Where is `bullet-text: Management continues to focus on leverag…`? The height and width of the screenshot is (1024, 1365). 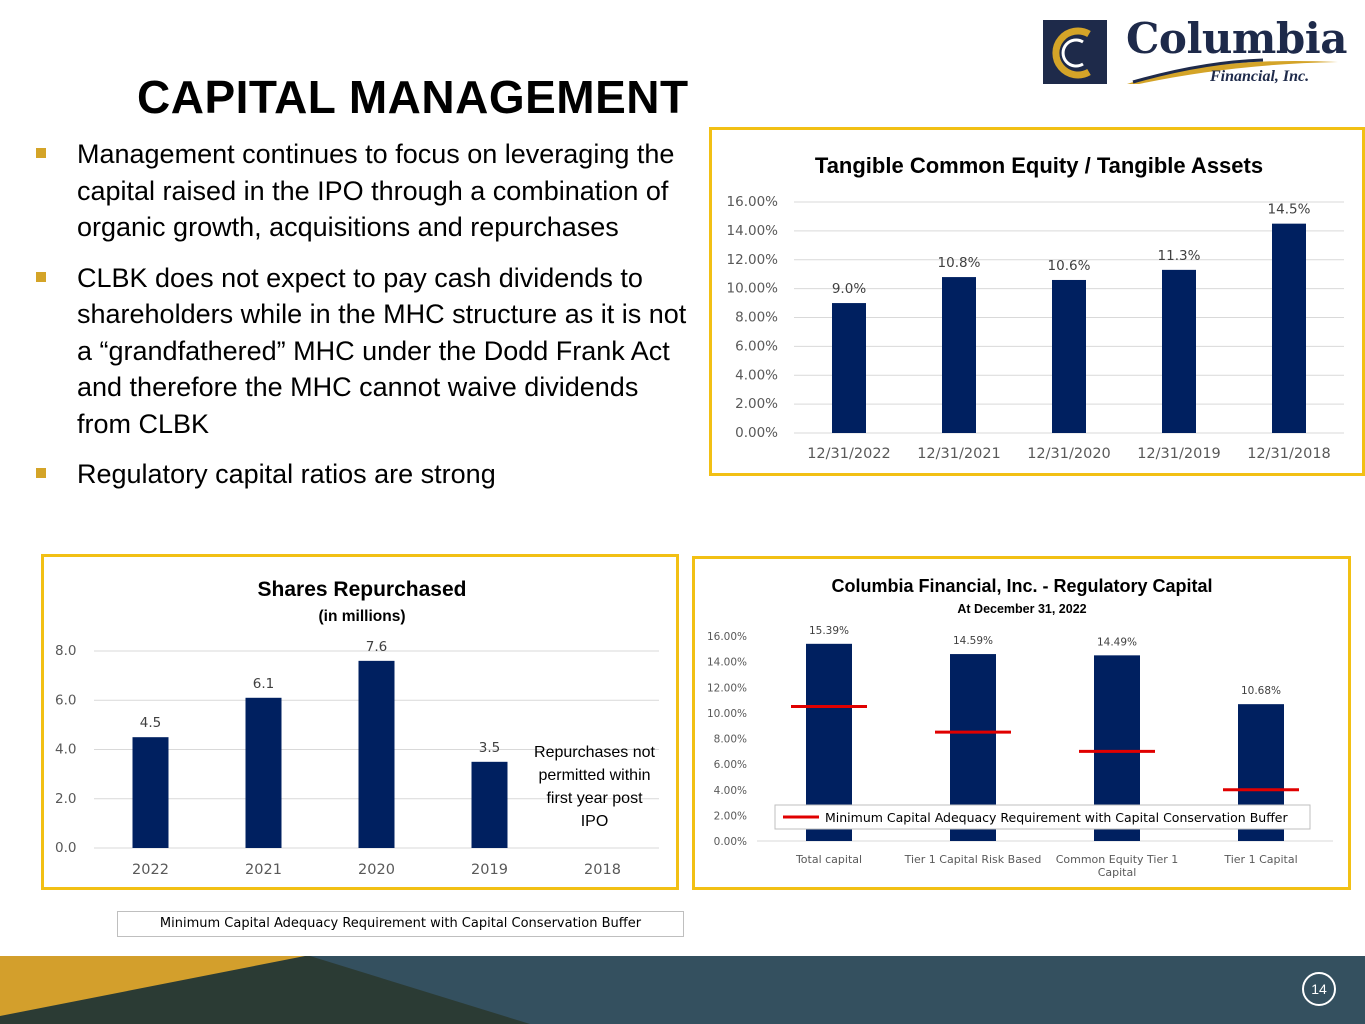 bullet-text: Management continues to focus on leverag… is located at coordinates (376, 190).